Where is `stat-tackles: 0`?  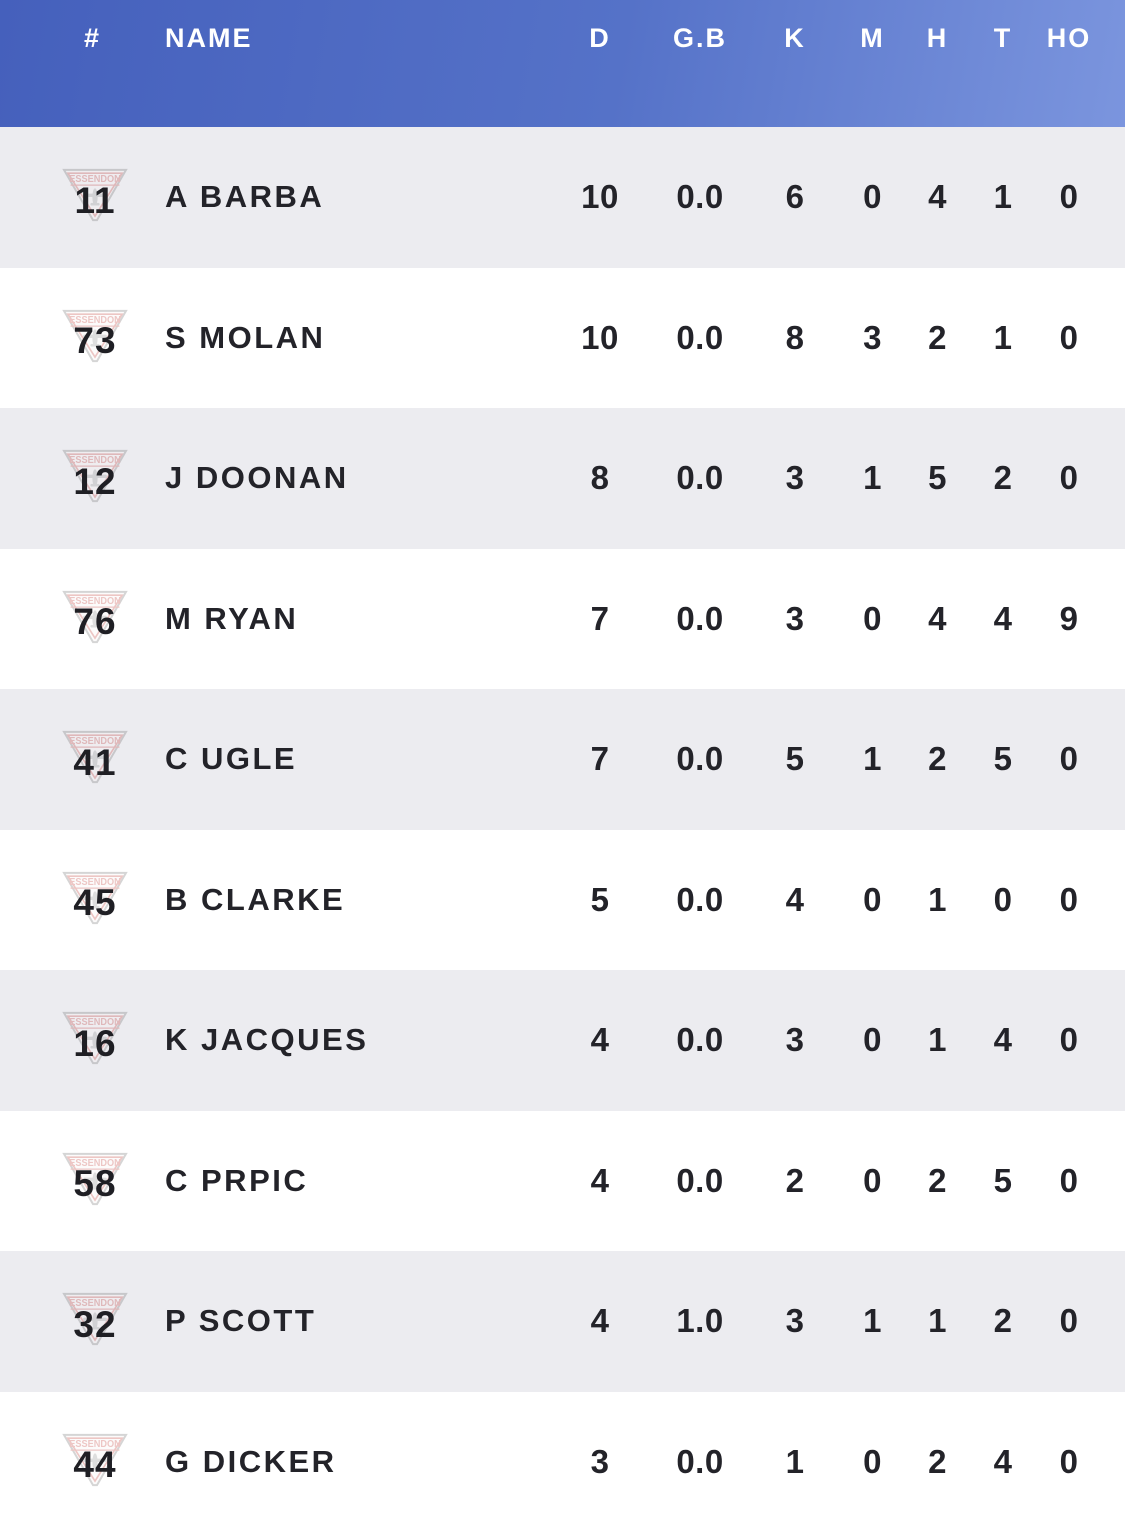 stat-tackles: 0 is located at coordinates (1003, 899).